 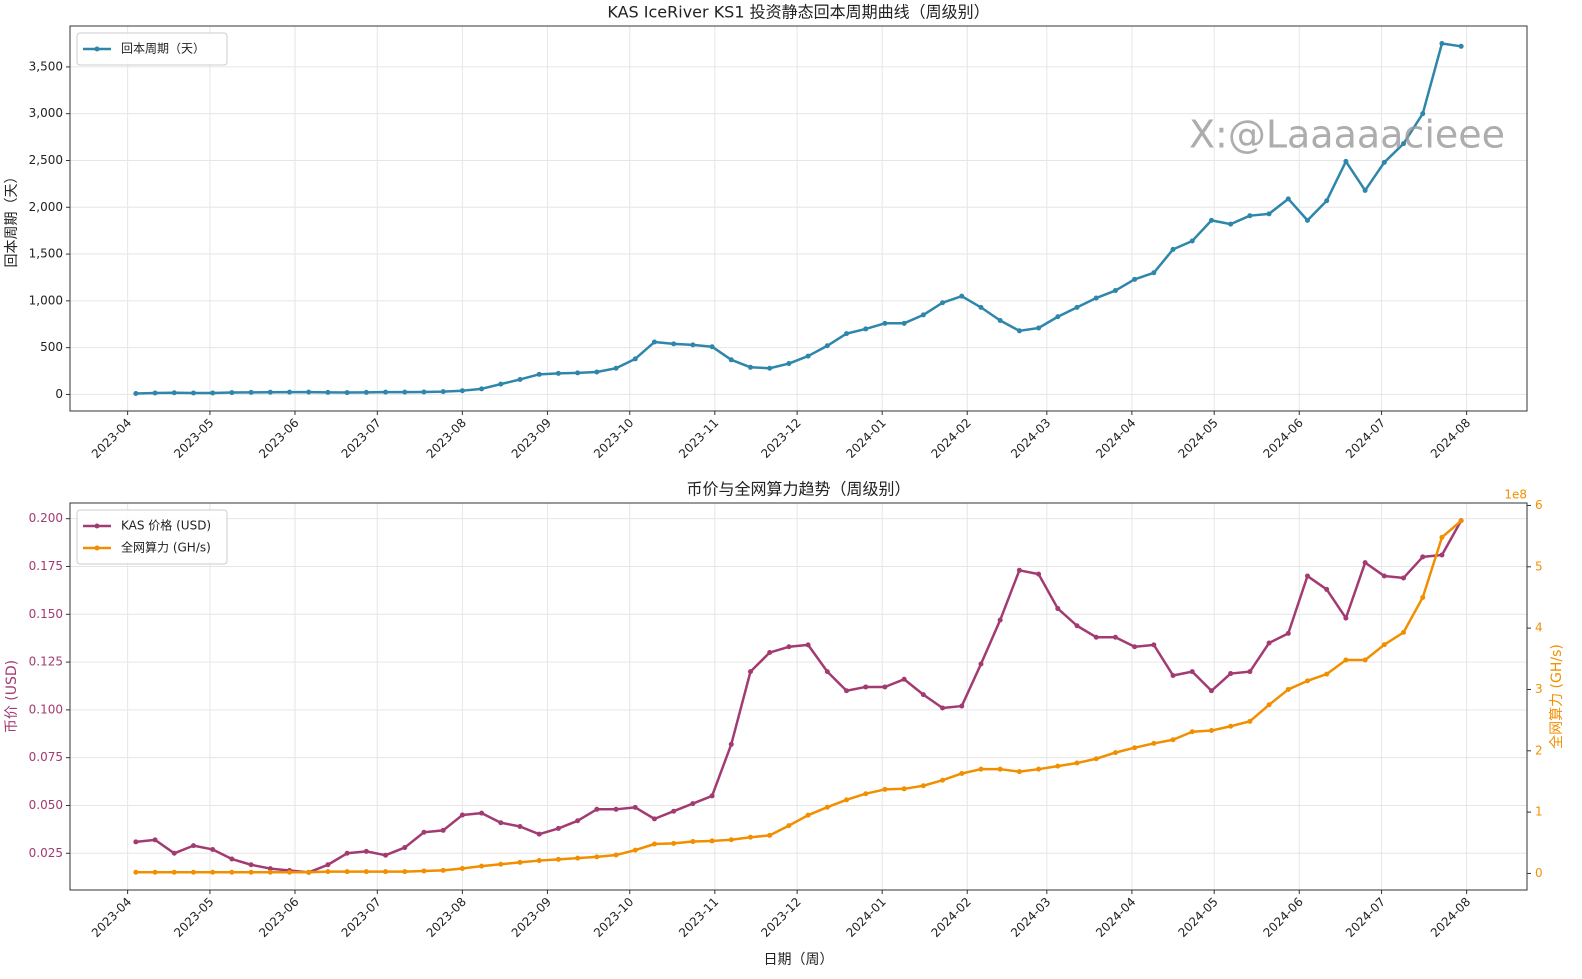 I want to click on x-tick-label: 2024-05, so click(x=1197, y=917).